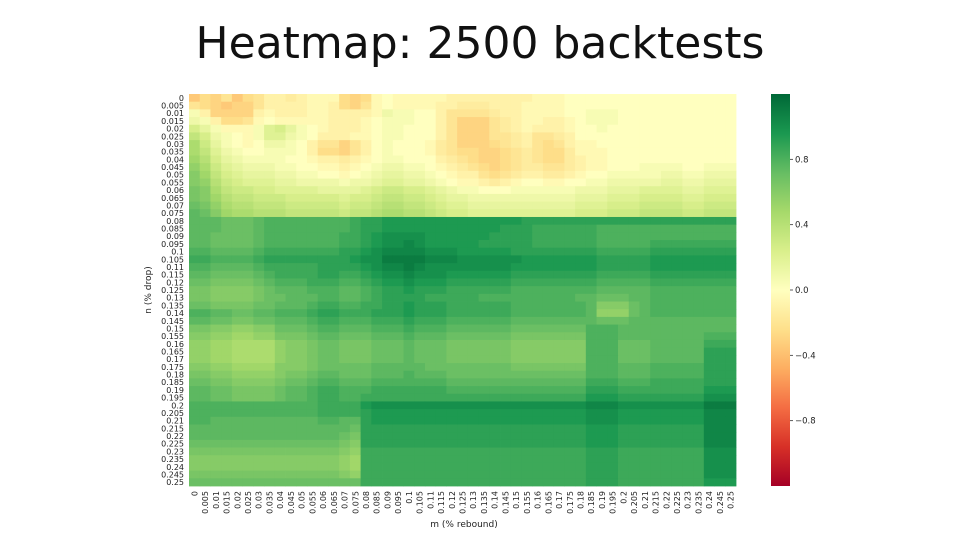 This screenshot has width=960, height=540. I want to click on x-tick-label: 0.145, so click(505, 502).